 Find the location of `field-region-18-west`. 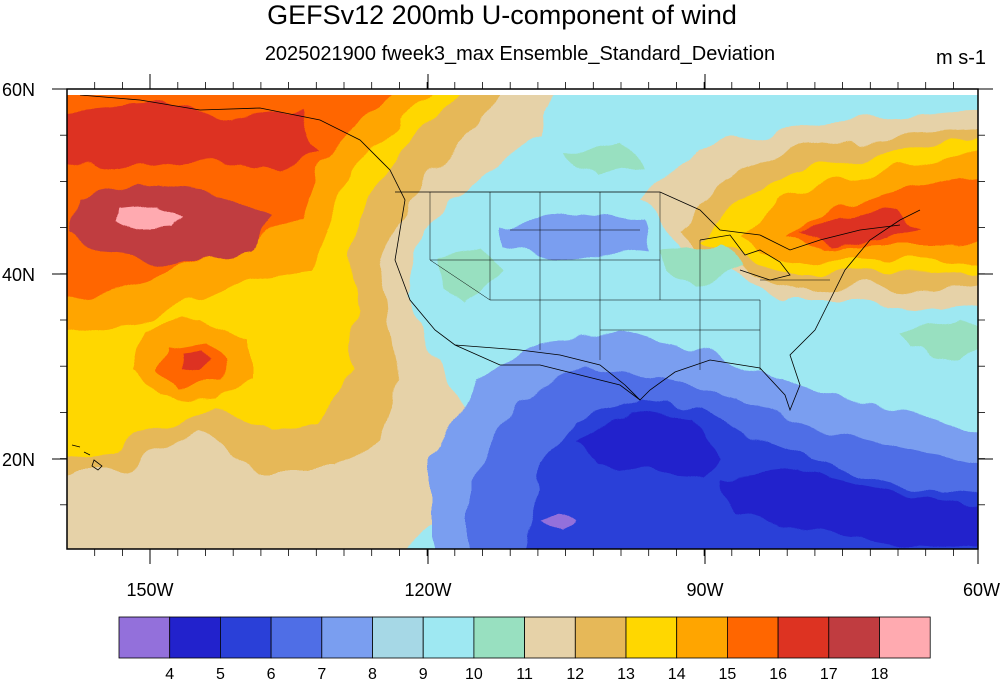

field-region-18-west is located at coordinates (150, 216).